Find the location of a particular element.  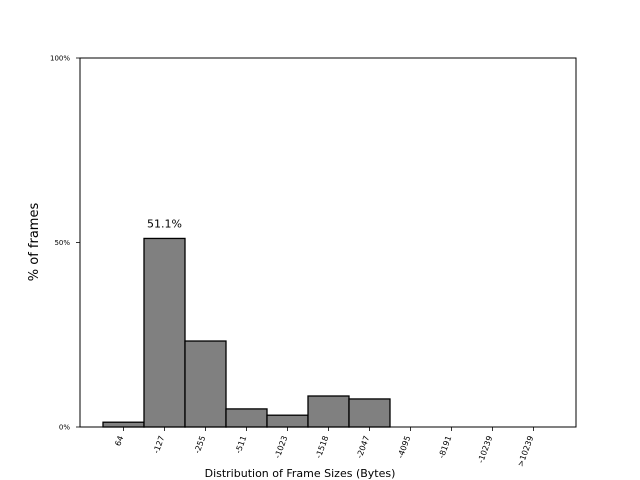

x-tick-label-0: 64 is located at coordinates (119, 441).